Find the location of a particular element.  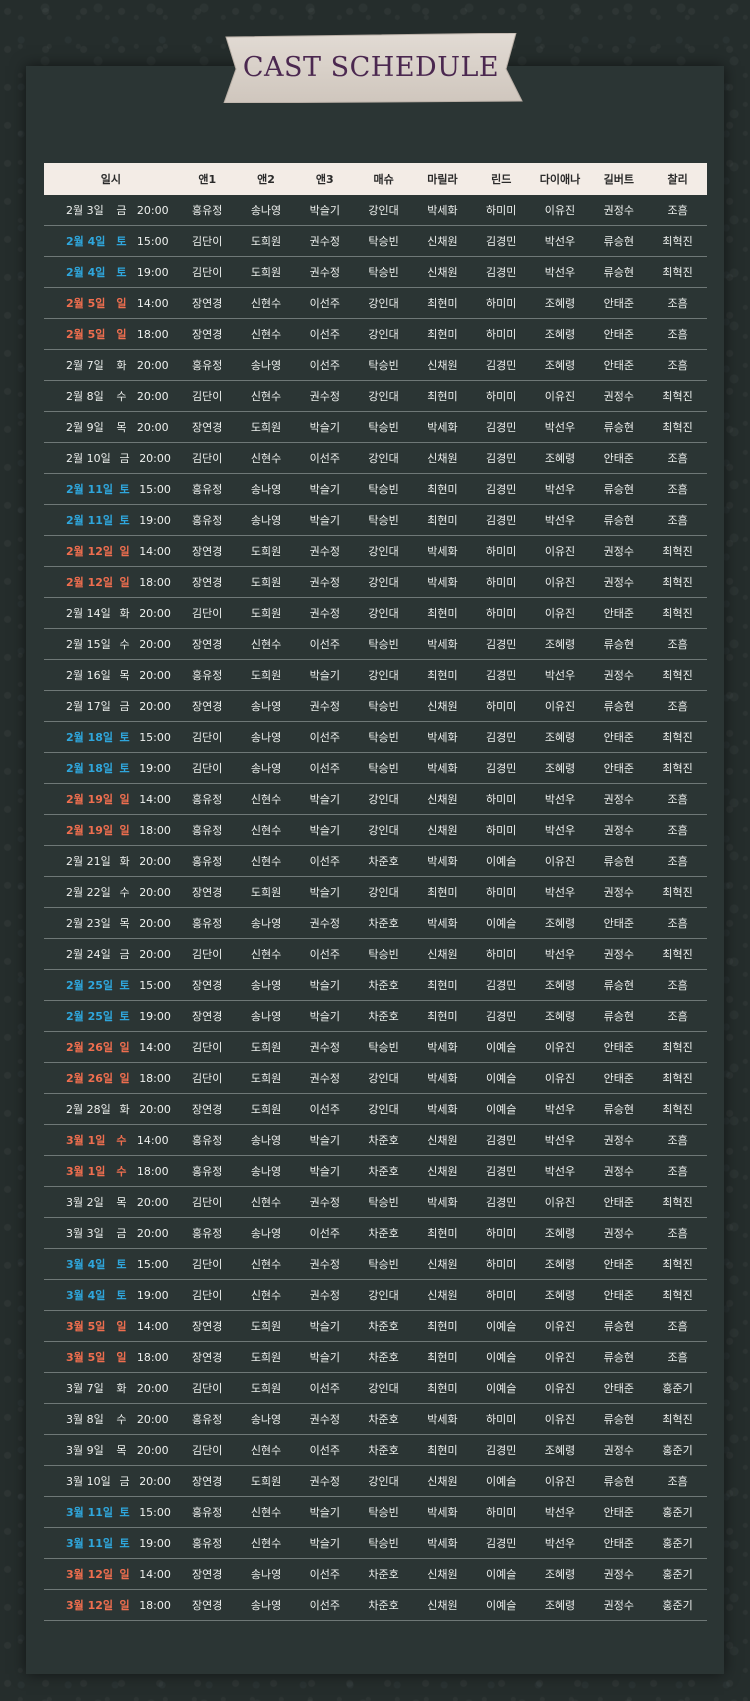

row-date: 3월 8일 is located at coordinates (85, 1419).